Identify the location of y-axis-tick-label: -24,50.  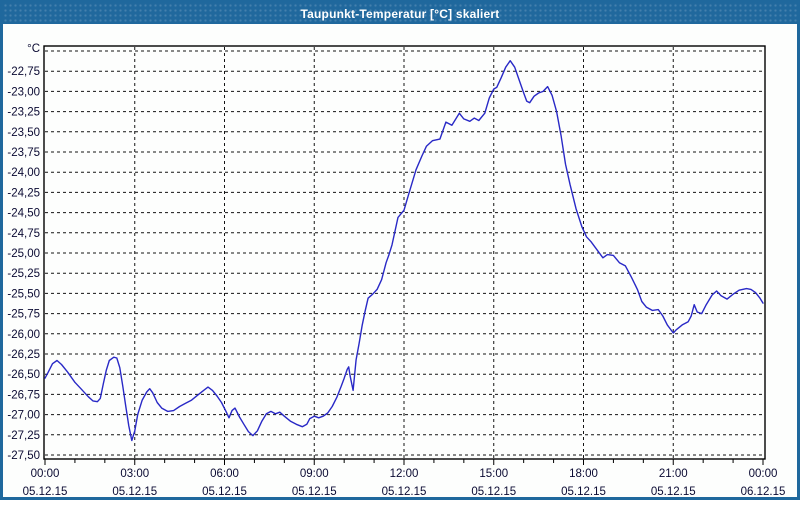
(23, 214).